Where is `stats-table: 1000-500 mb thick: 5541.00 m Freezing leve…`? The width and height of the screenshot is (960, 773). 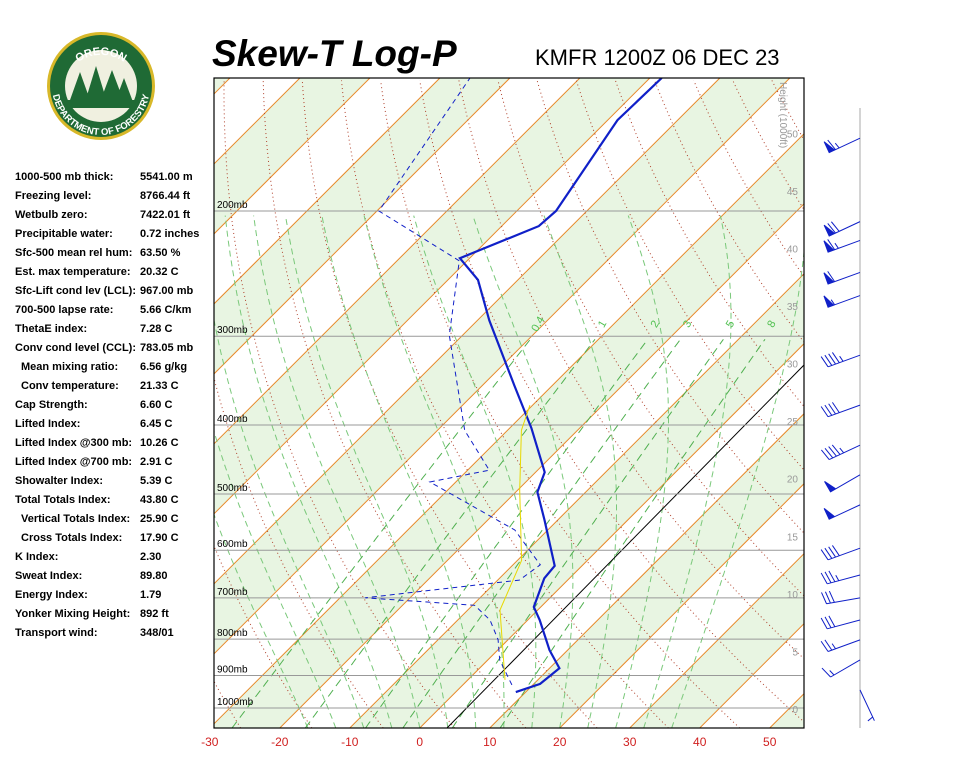
stats-table: 1000-500 mb thick: 5541.00 m Freezing leve… is located at coordinates (107, 405).